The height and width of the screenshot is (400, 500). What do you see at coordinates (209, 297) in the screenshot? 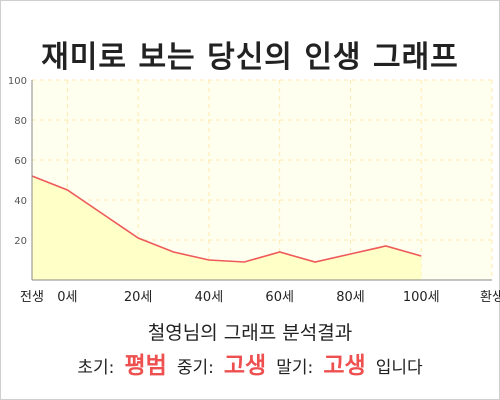
I see `x-tick-label: 40세` at bounding box center [209, 297].